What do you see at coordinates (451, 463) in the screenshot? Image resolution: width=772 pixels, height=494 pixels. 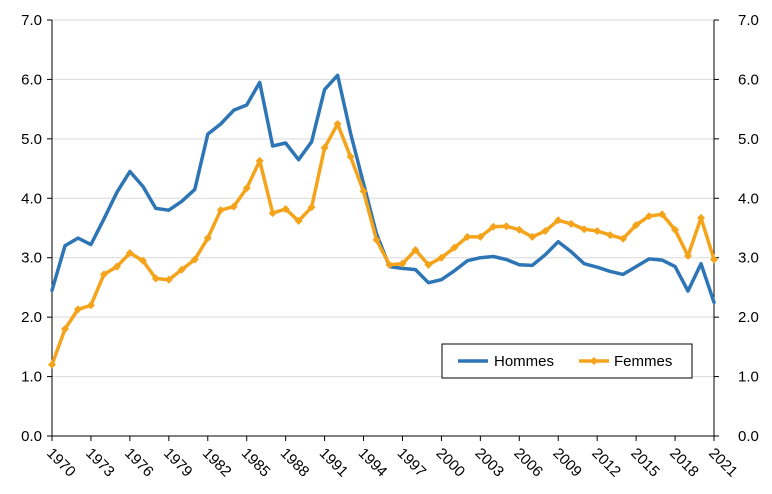 I see `x-tick-label: 2000` at bounding box center [451, 463].